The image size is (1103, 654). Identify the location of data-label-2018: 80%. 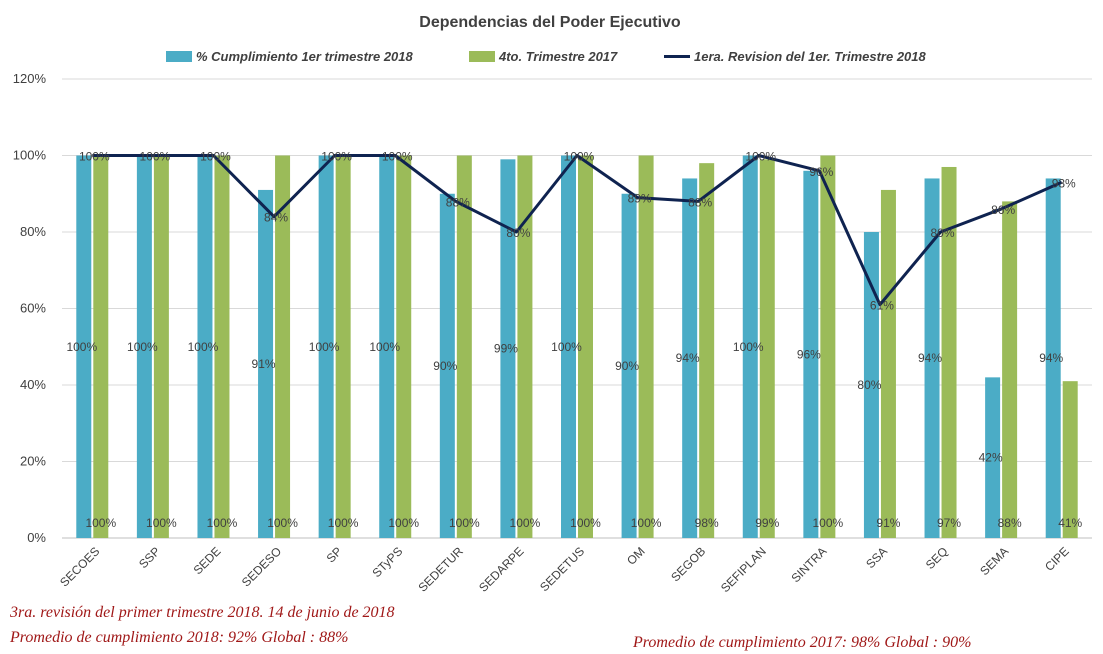
(869, 385).